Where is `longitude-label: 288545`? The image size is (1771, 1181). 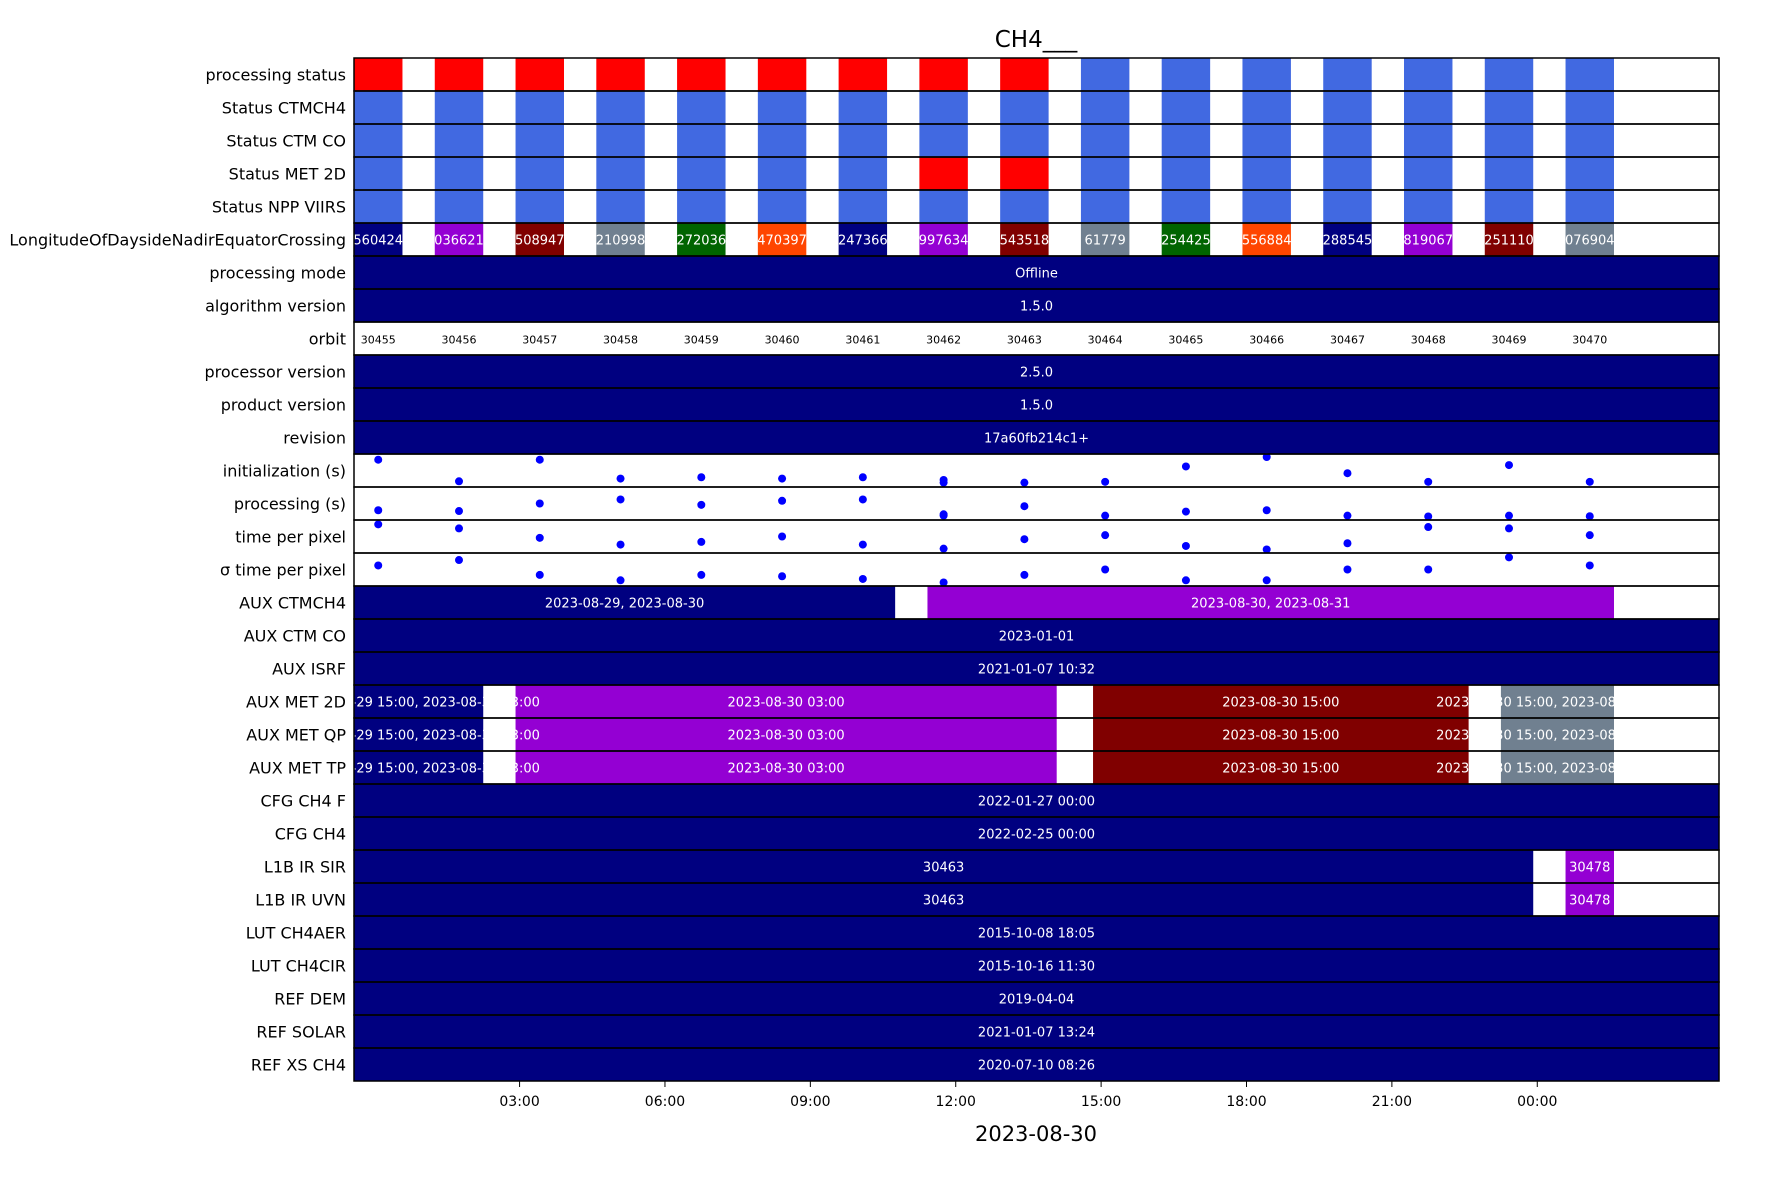
longitude-label: 288545 is located at coordinates (1348, 241).